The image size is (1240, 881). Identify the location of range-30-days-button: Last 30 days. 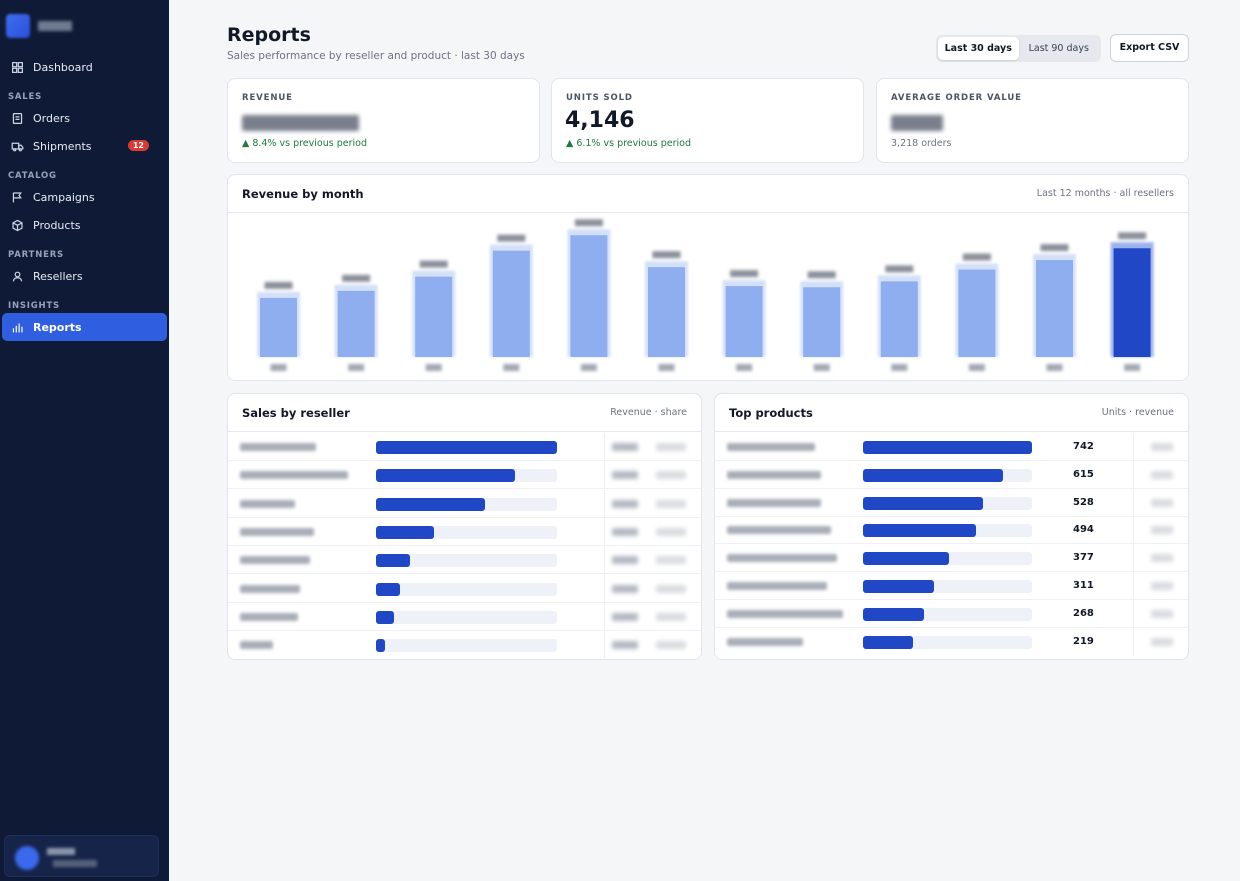
(978, 48).